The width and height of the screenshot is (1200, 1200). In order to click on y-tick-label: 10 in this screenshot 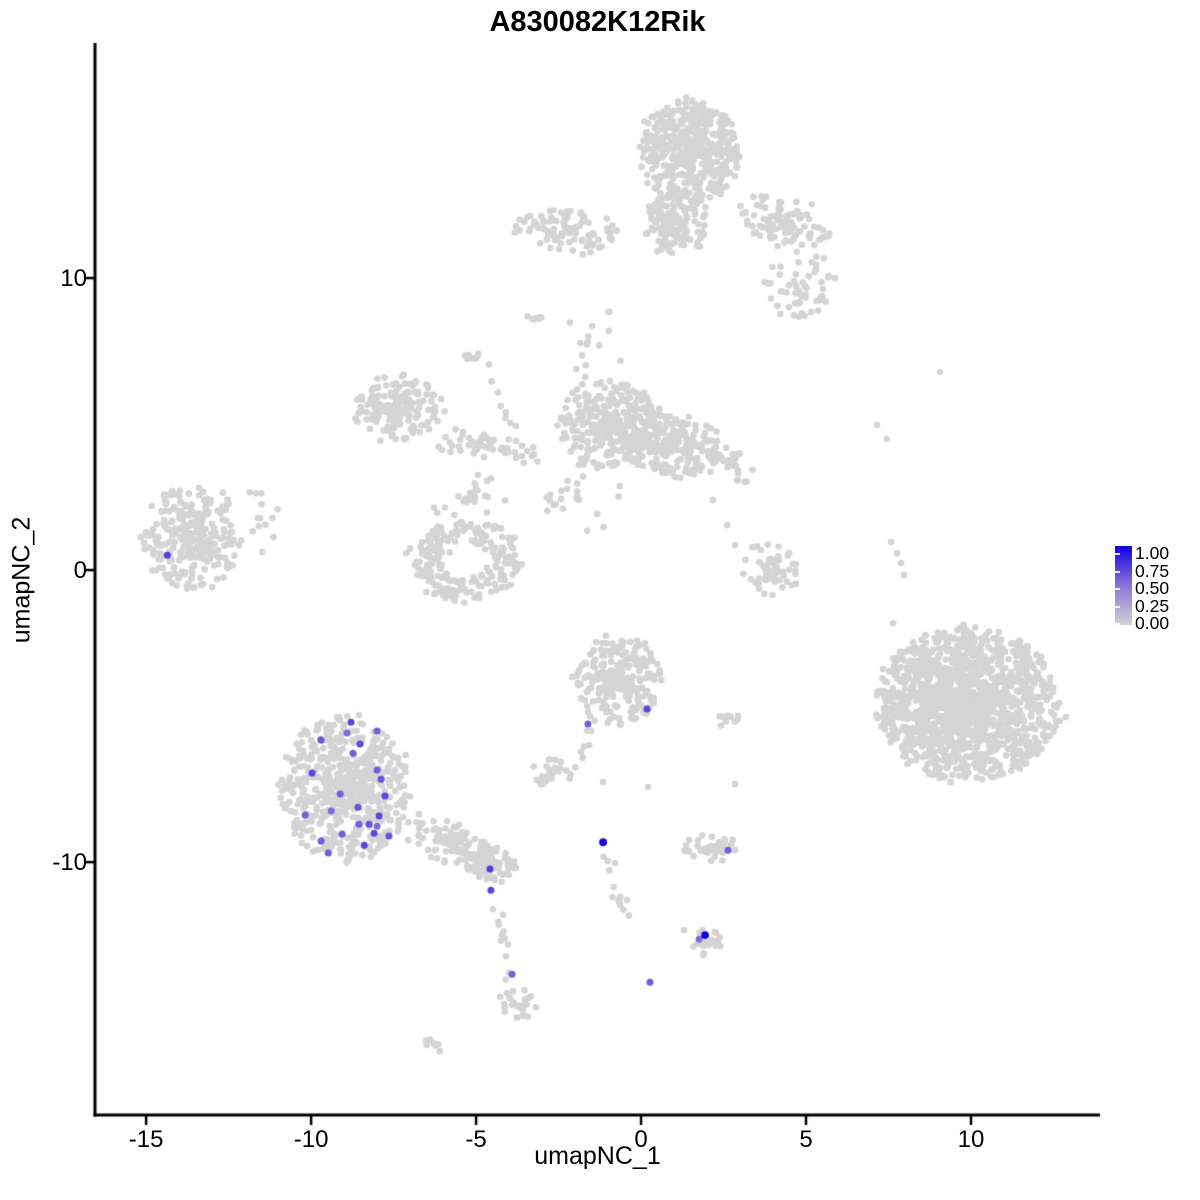, I will do `click(73, 279)`.